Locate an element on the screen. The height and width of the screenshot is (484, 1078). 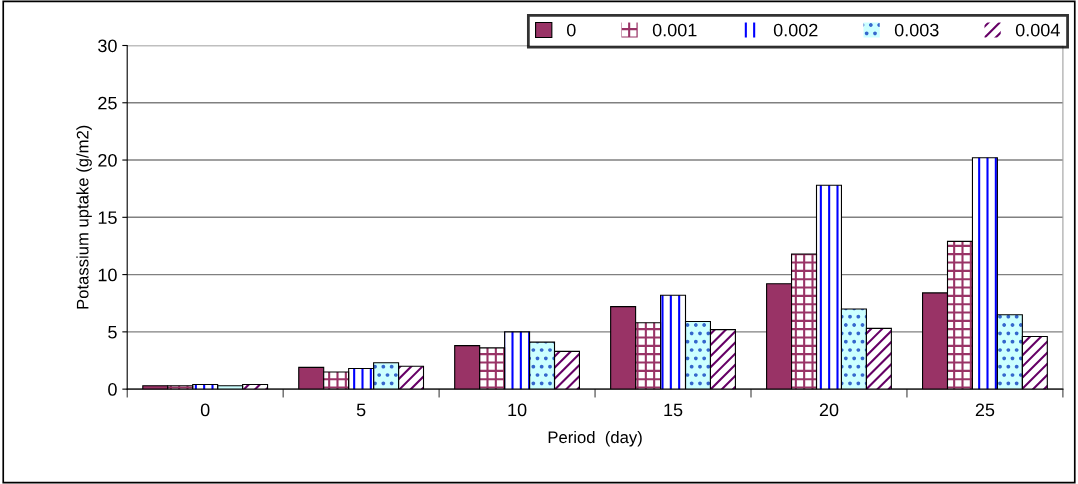
x-tick-label: 25 is located at coordinates (985, 410).